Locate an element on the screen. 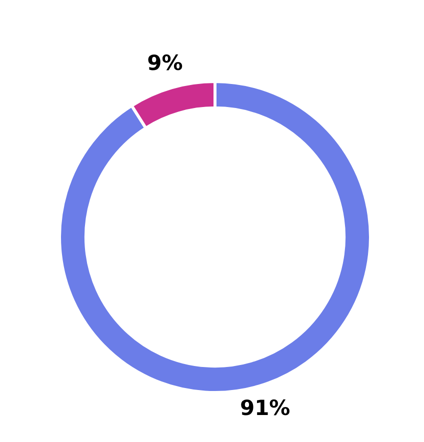  data-label: 9% is located at coordinates (165, 63).